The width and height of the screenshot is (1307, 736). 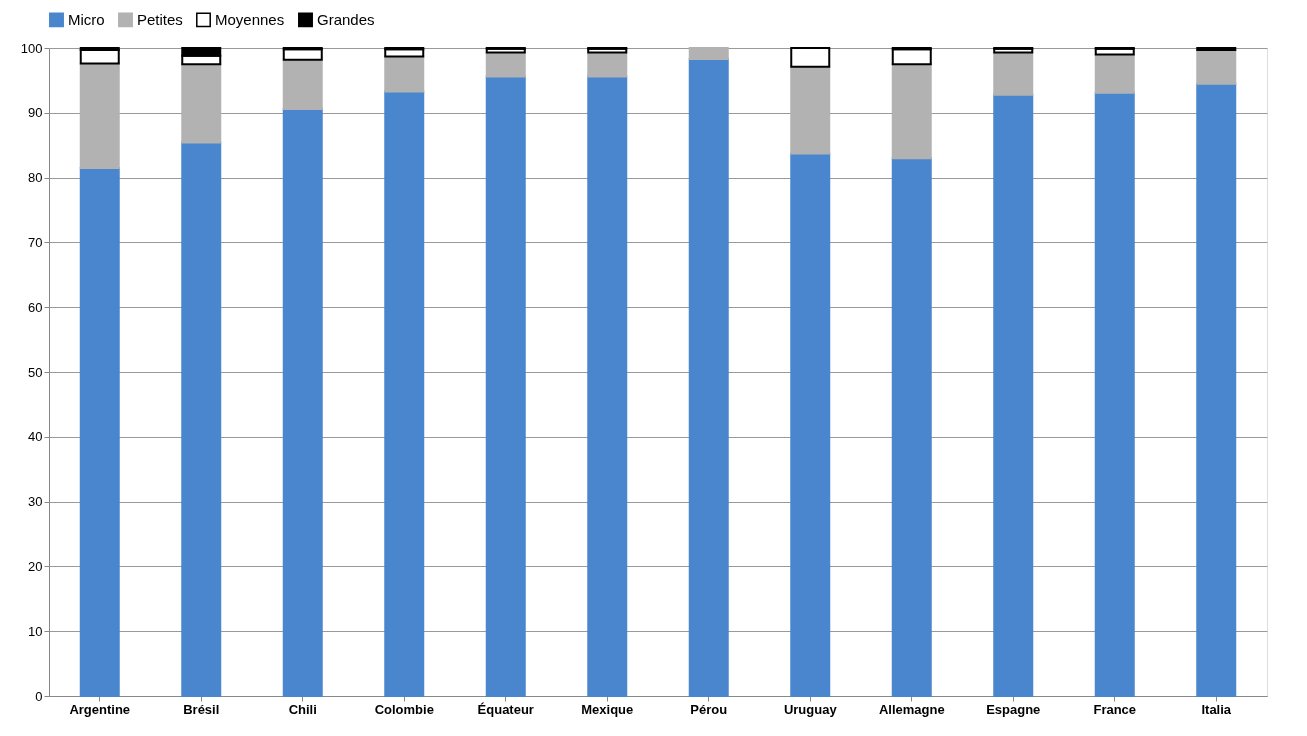 What do you see at coordinates (160, 19) in the screenshot?
I see `legend-label: Petites` at bounding box center [160, 19].